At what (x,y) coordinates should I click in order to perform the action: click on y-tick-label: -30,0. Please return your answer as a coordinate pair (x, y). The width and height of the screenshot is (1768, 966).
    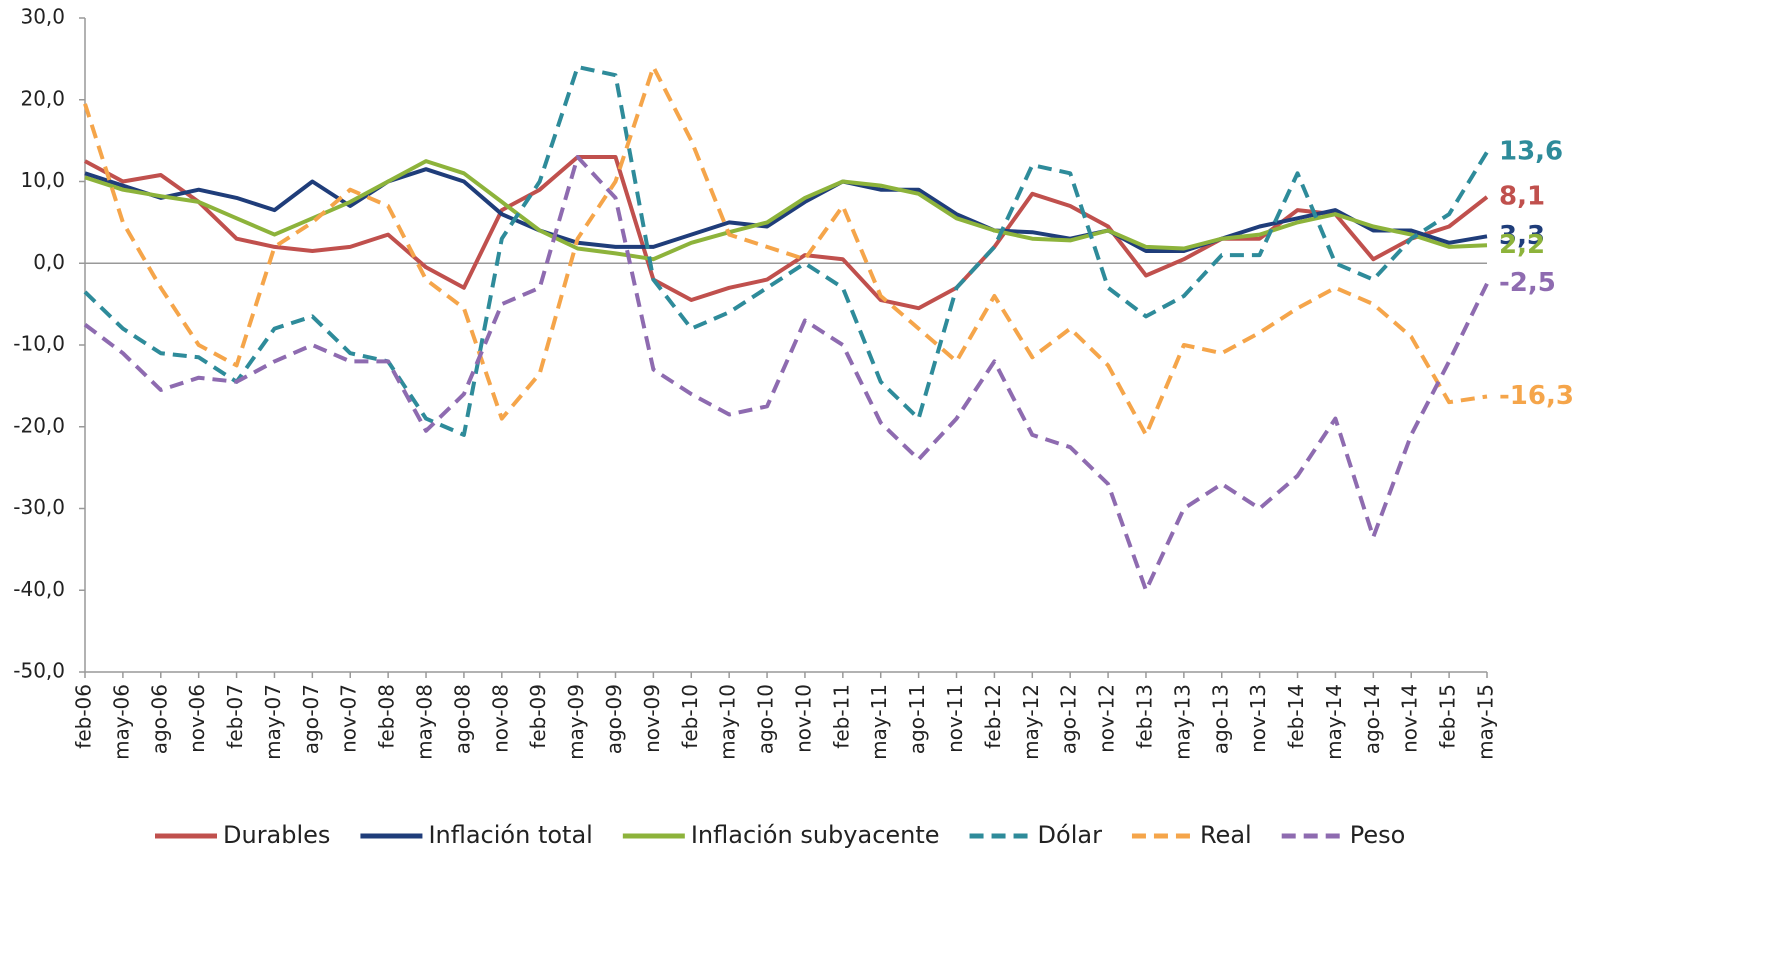
    Looking at the image, I should click on (39, 507).